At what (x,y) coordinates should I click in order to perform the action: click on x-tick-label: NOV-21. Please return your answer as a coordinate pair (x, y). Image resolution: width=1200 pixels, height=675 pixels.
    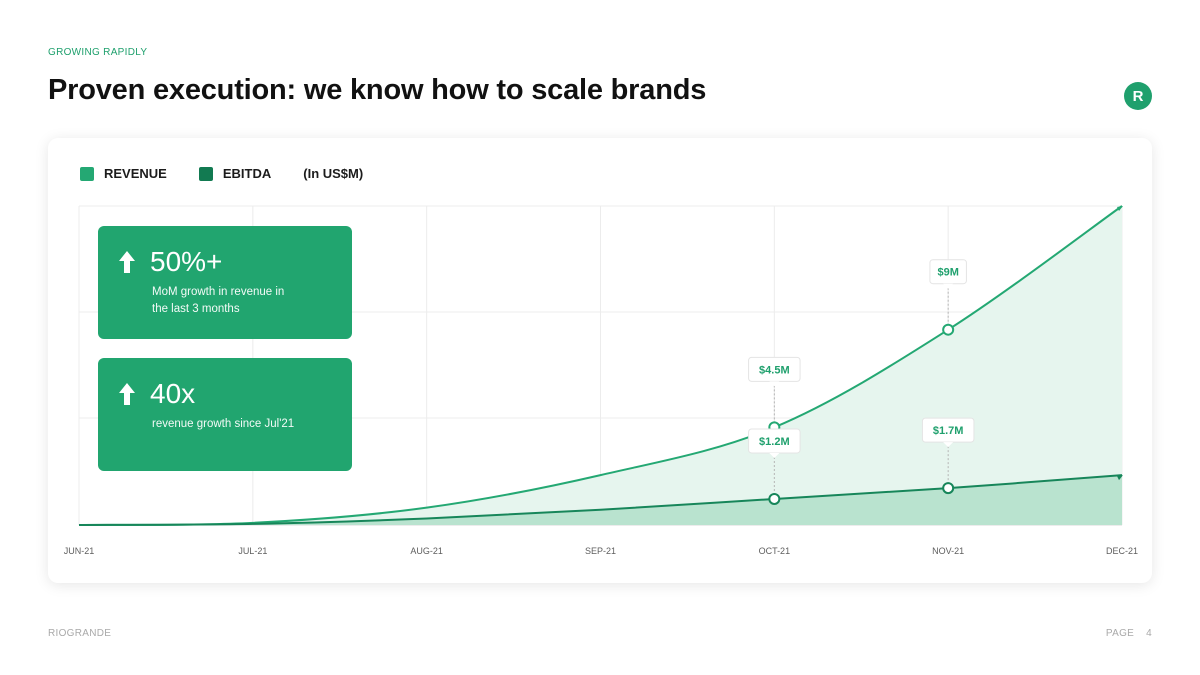
    Looking at the image, I should click on (948, 551).